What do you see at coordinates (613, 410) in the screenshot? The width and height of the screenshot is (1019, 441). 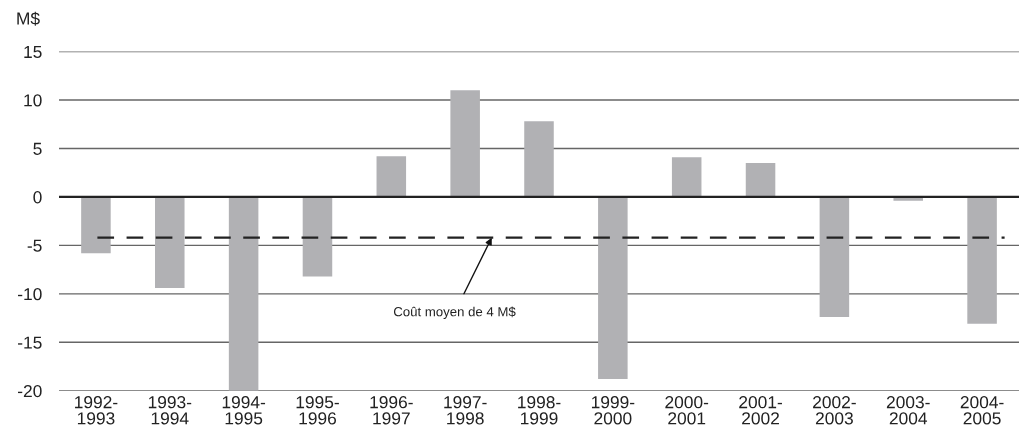 I see `x-tick-label: 1999- 2000` at bounding box center [613, 410].